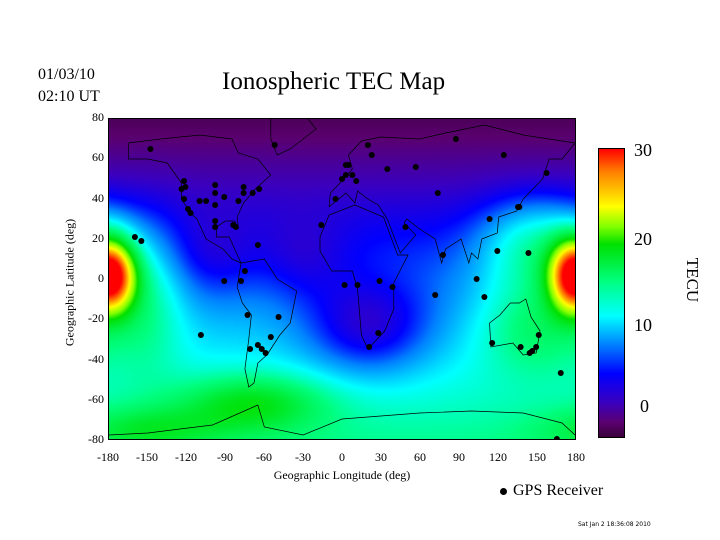 Image resolution: width=720 pixels, height=540 pixels. I want to click on colorbar, so click(611, 293).